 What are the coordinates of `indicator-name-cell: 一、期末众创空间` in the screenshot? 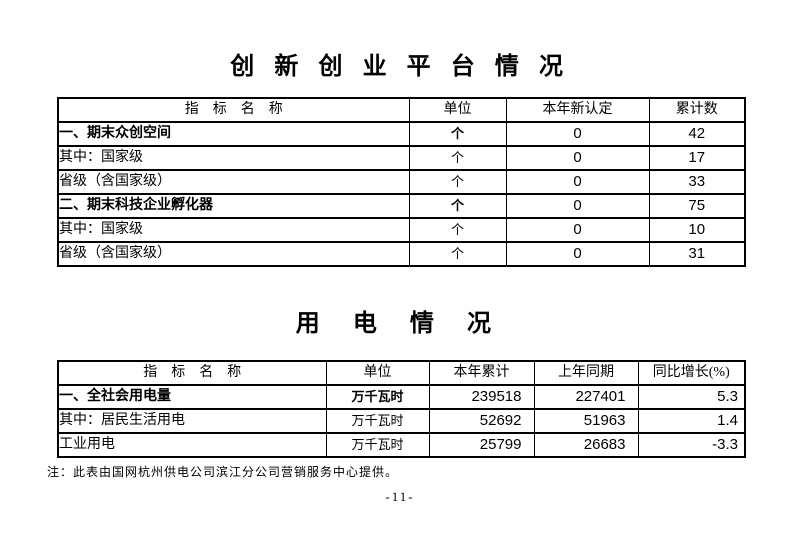 It's located at (233, 134).